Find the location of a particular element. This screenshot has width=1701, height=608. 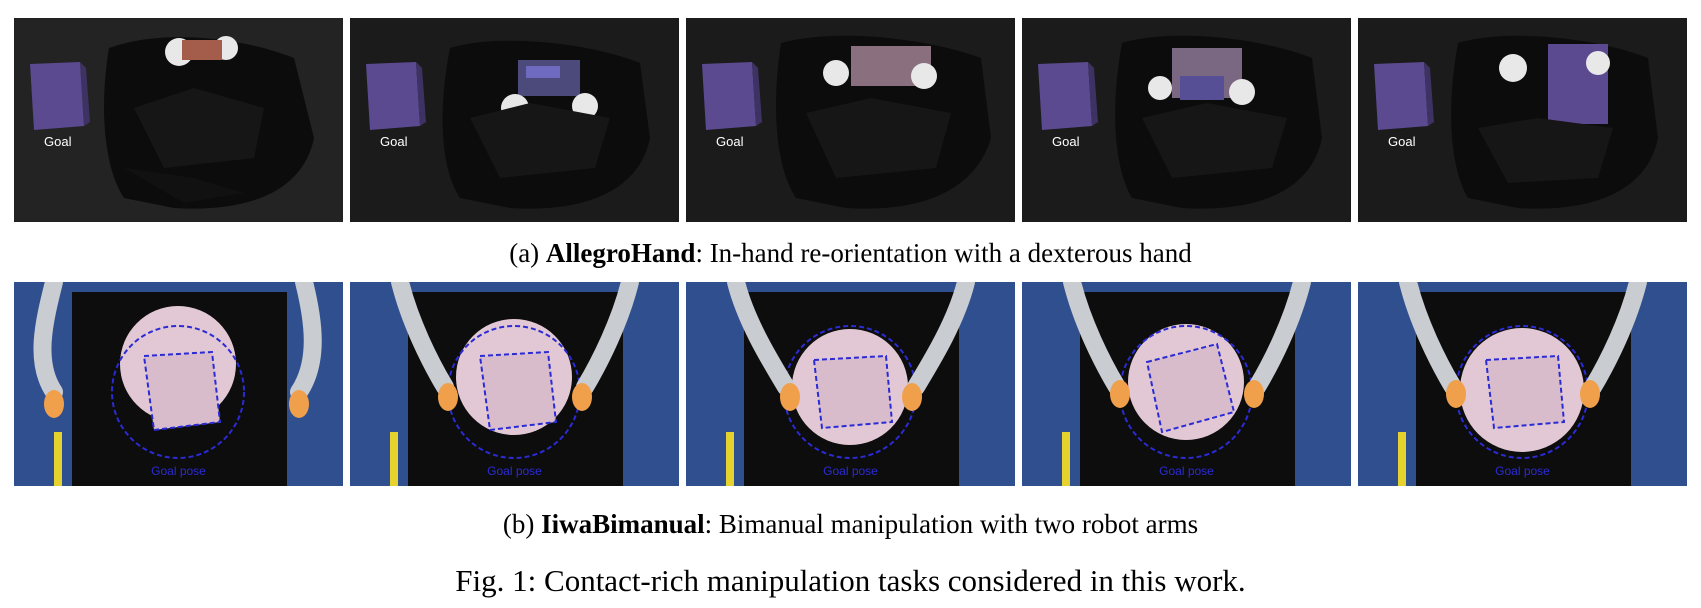

allegrohand-frame-3: Goal is located at coordinates (850, 120).